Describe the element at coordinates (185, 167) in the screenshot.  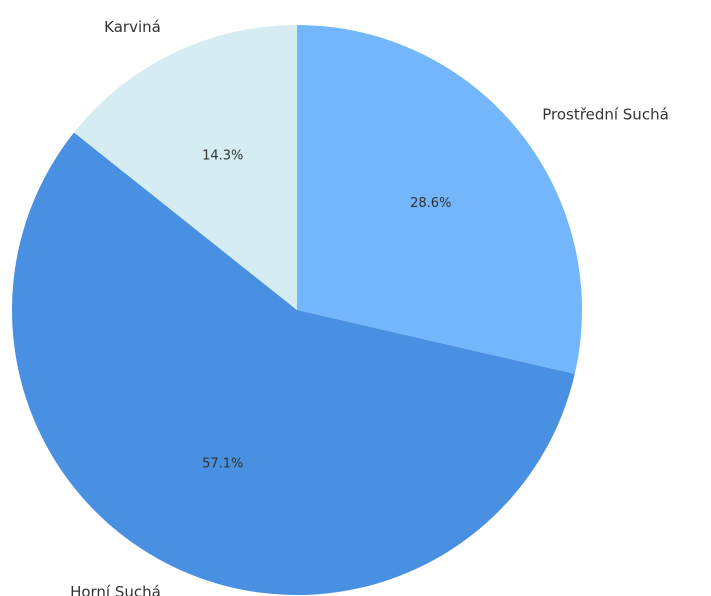
I see `pie-slice` at that location.